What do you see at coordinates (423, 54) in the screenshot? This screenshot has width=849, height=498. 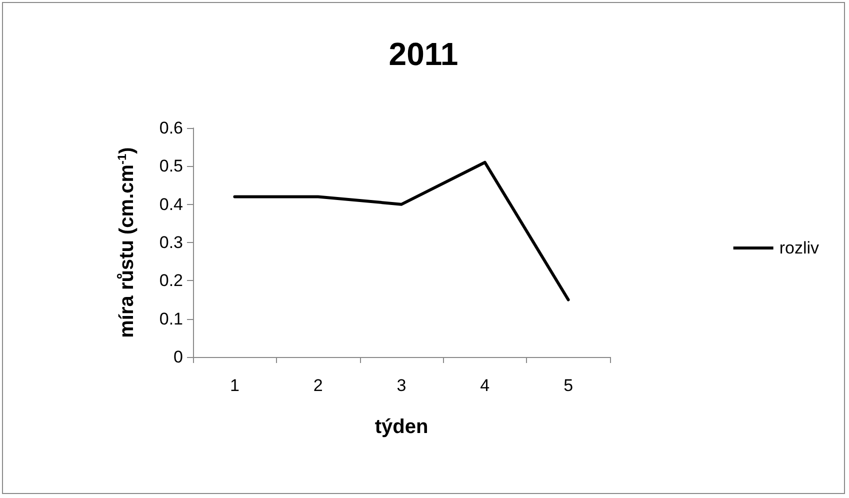 I see `chart-title: 2011` at bounding box center [423, 54].